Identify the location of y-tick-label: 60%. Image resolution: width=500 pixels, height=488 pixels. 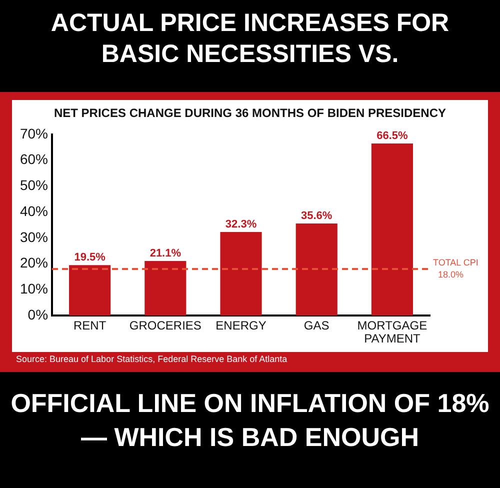
(34, 159).